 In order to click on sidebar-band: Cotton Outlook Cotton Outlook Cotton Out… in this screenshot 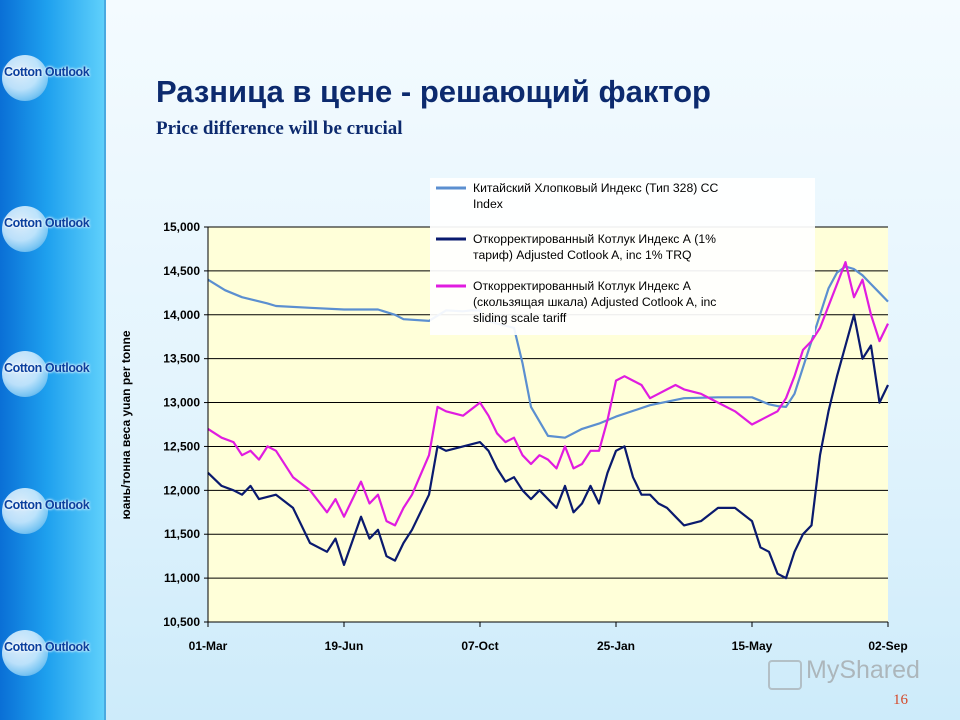, I will do `click(53, 360)`.